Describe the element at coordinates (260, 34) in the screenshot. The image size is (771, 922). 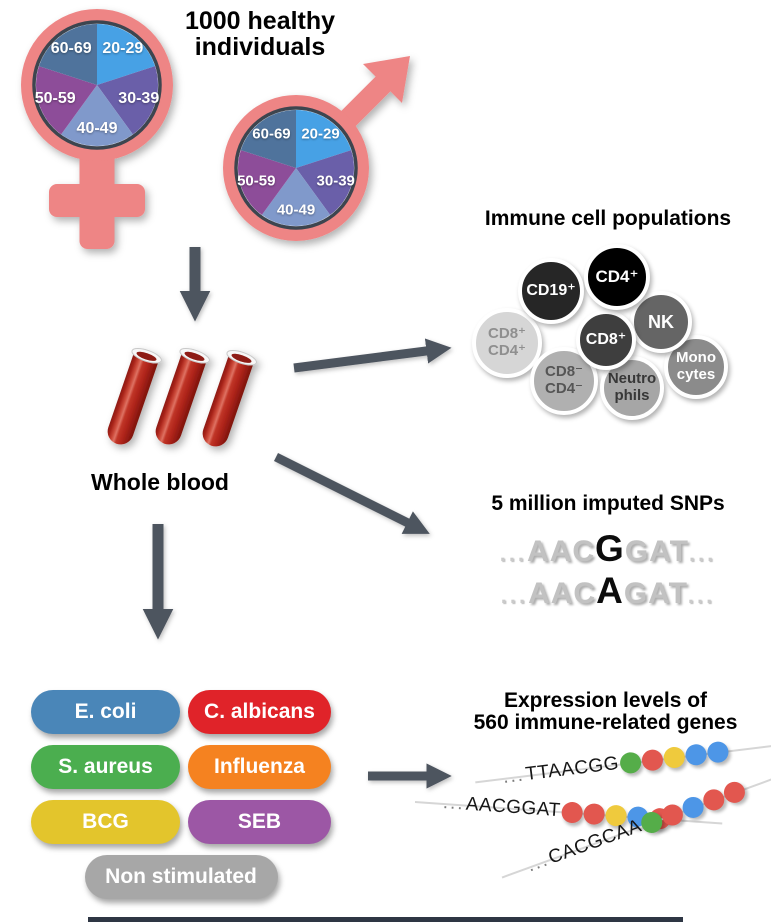
I see `cohort-title: 1000 healthy individuals` at that location.